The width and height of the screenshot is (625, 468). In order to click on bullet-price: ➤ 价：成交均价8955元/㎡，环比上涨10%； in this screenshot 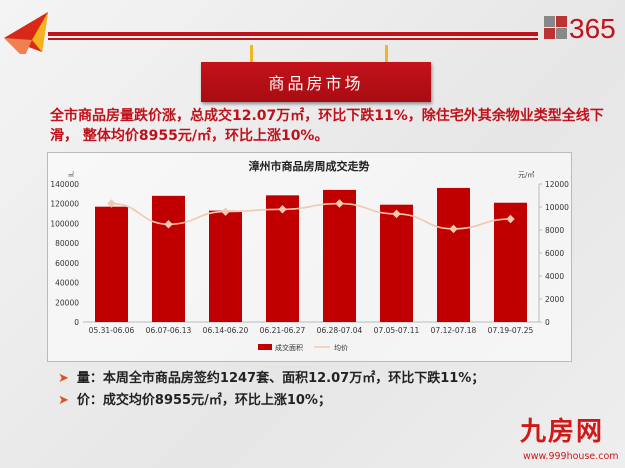, I will do `click(194, 401)`.